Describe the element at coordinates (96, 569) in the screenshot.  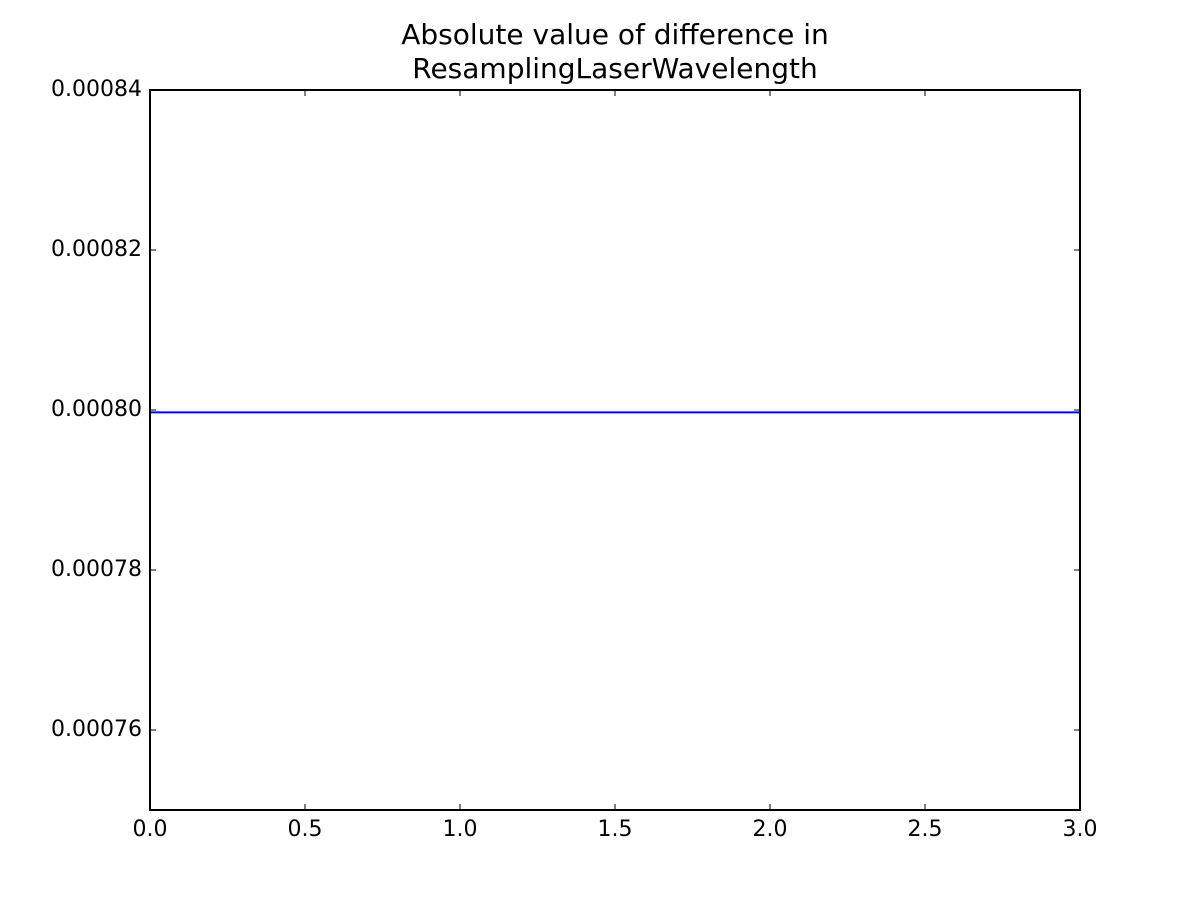
I see `y-tick-label: 0.00078` at that location.